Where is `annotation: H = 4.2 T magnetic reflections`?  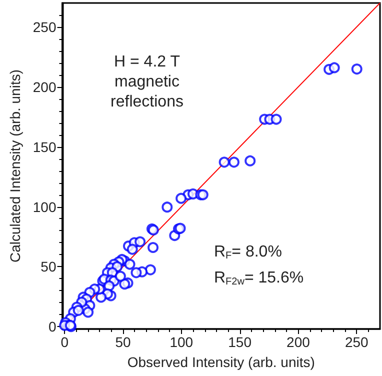
annotation: H = 4.2 T magnetic reflections is located at coordinates (147, 82).